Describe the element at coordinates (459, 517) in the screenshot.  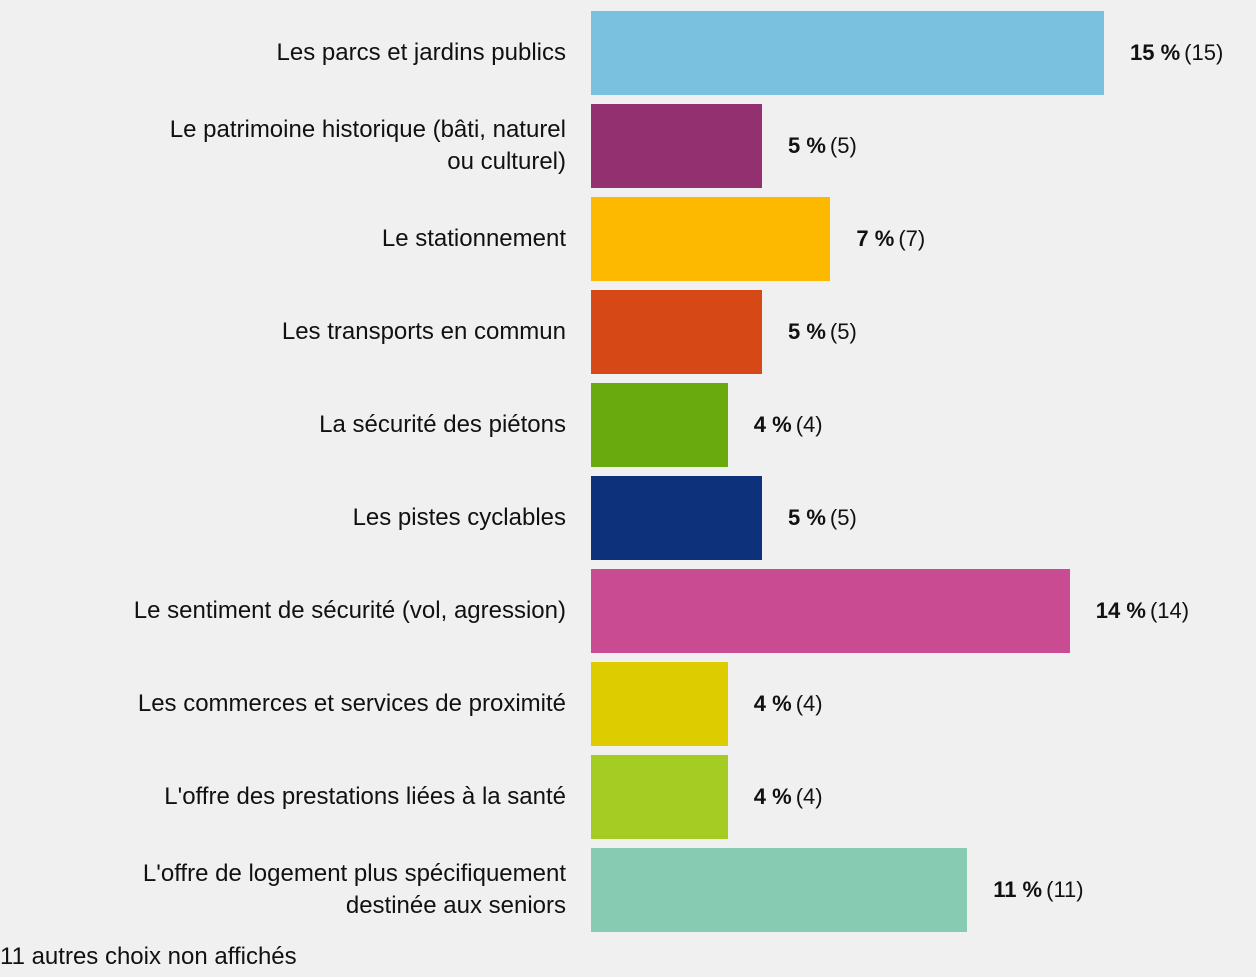
I see `category-label: Les pistes cyclables` at that location.